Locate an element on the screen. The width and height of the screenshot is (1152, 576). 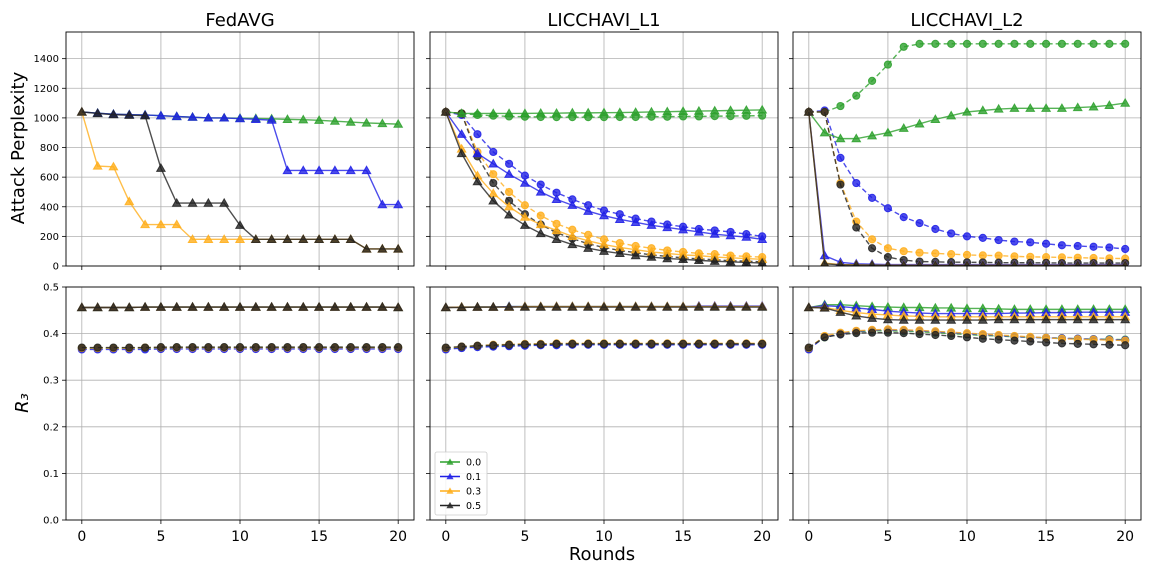
legend-swatch-marker is located at coordinates (450, 461).